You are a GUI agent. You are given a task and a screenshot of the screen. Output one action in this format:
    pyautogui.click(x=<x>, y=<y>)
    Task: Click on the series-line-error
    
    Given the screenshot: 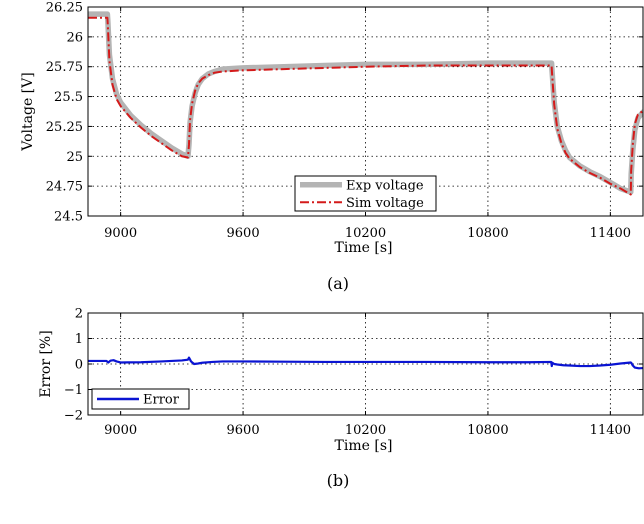 What is the action you would take?
    pyautogui.click(x=365, y=363)
    